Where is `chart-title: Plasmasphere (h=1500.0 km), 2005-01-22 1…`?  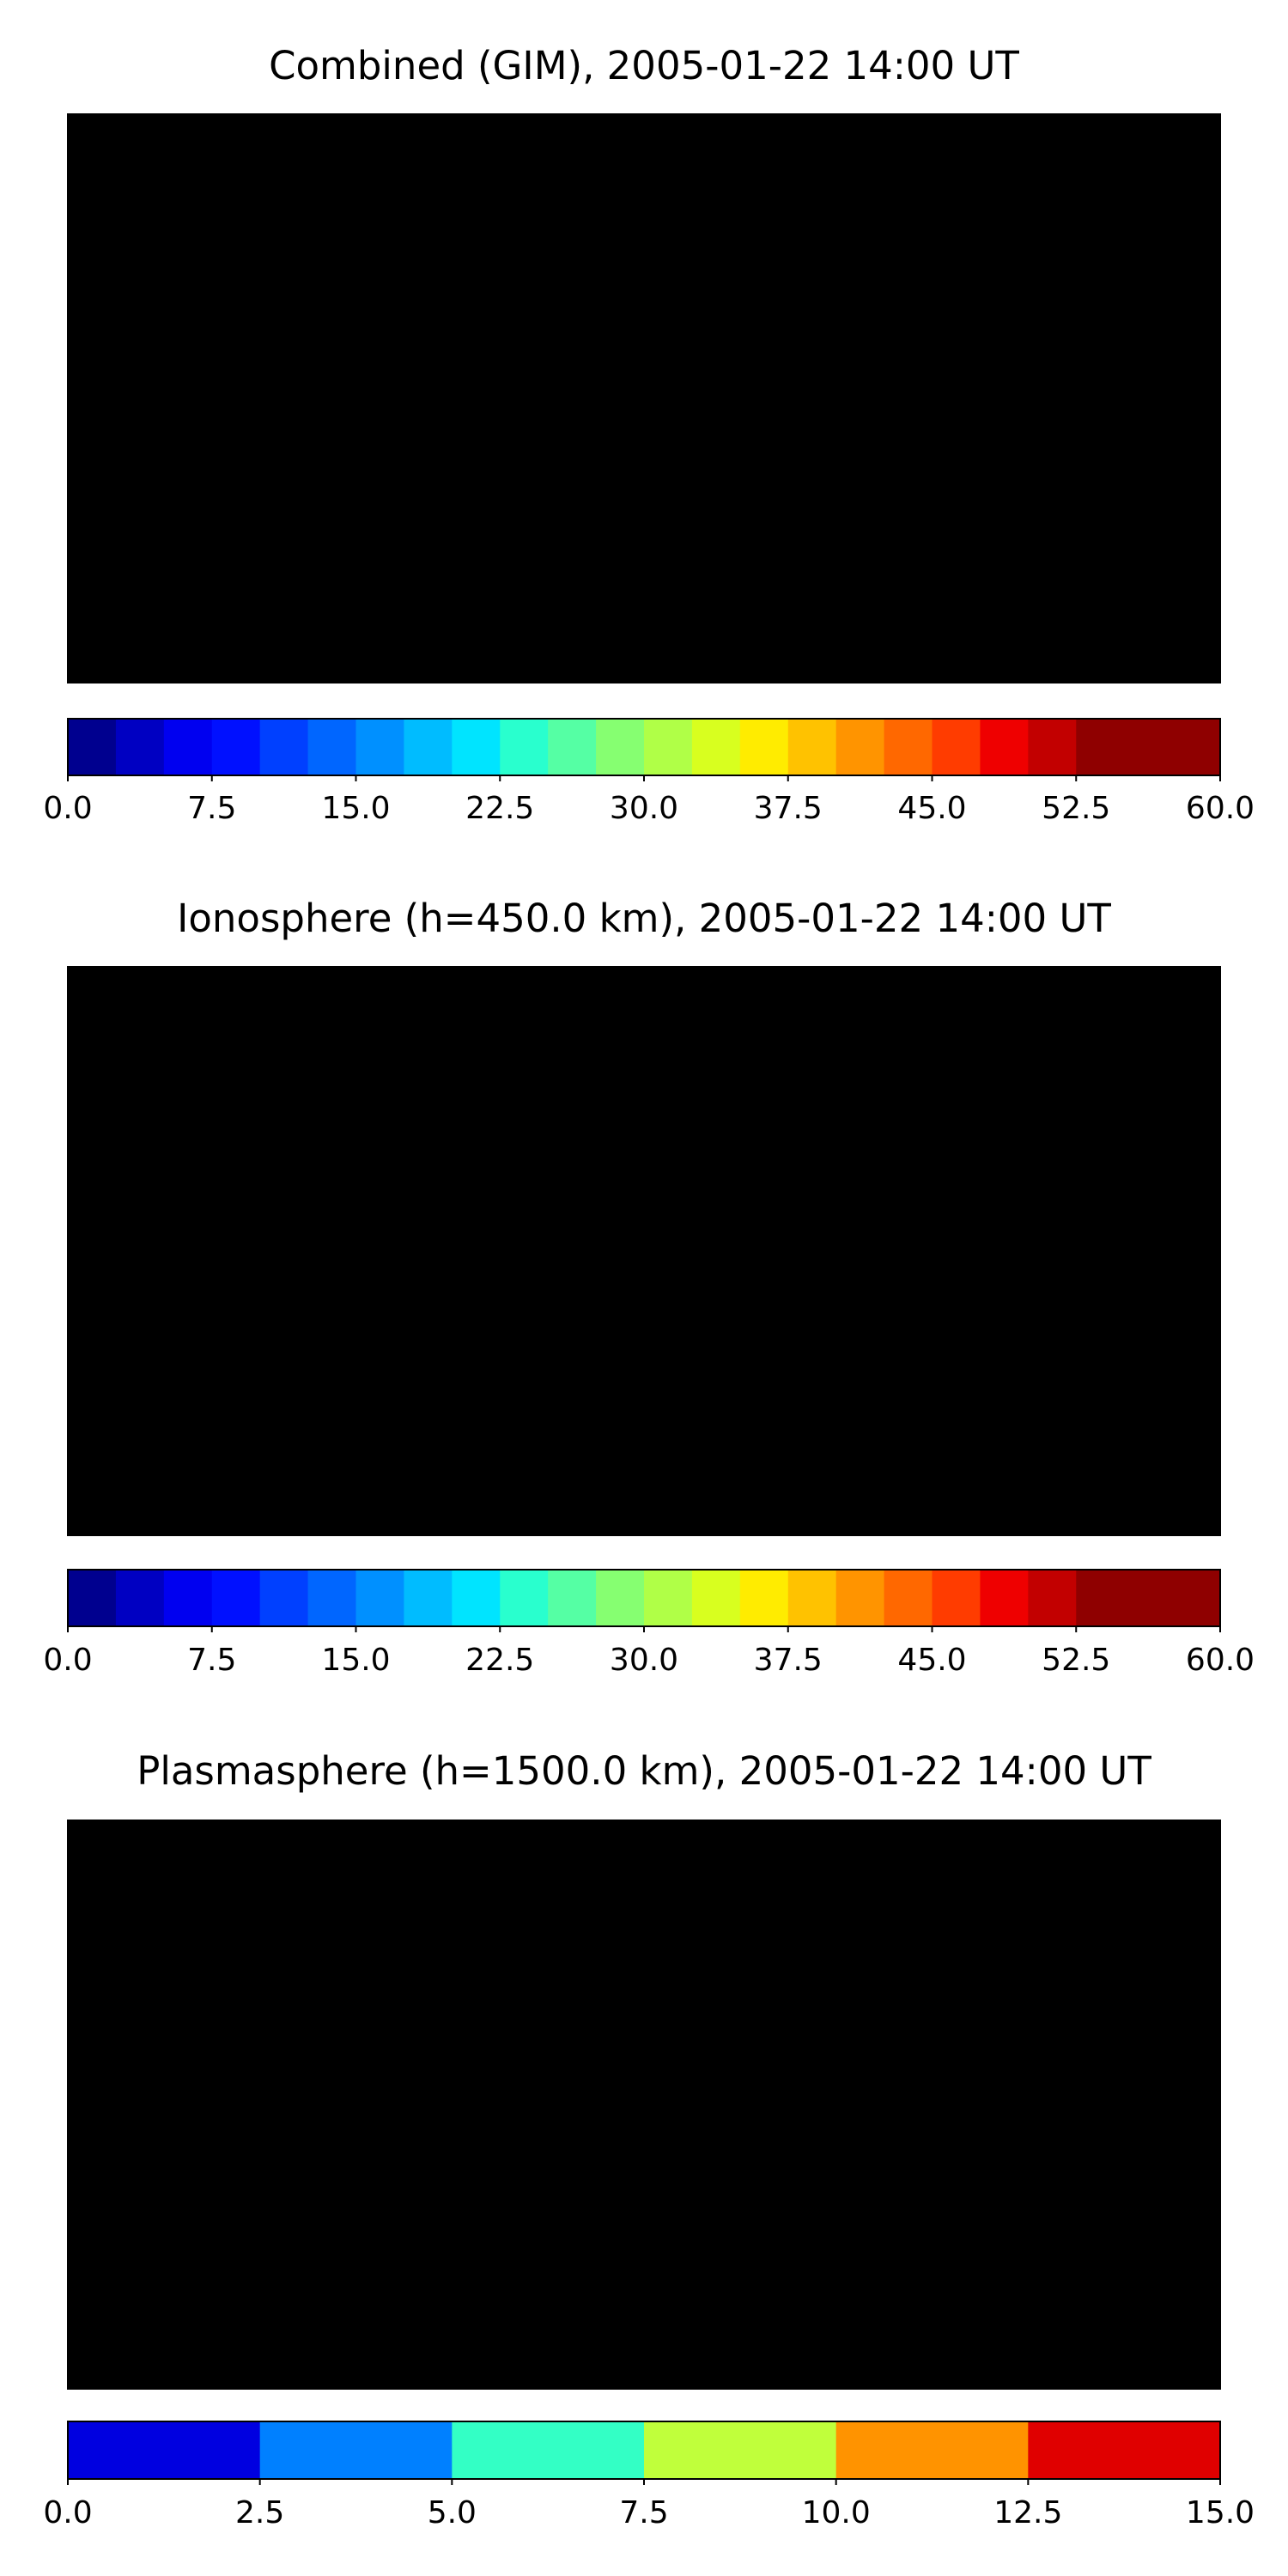
chart-title: Plasmasphere (h=1500.0 km), 2005-01-22 1… is located at coordinates (644, 1771).